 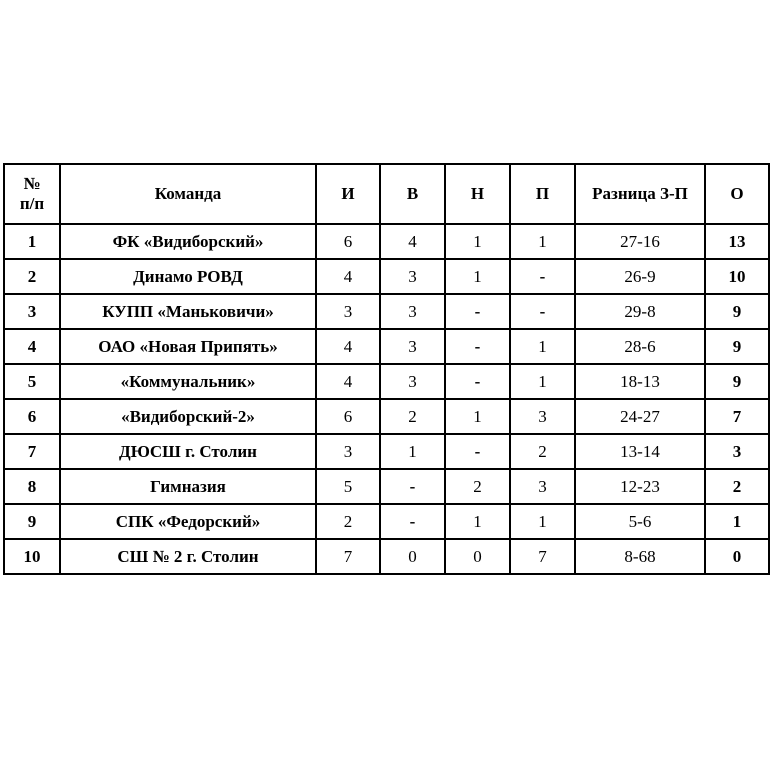 I want to click on points: 1, so click(x=737, y=521).